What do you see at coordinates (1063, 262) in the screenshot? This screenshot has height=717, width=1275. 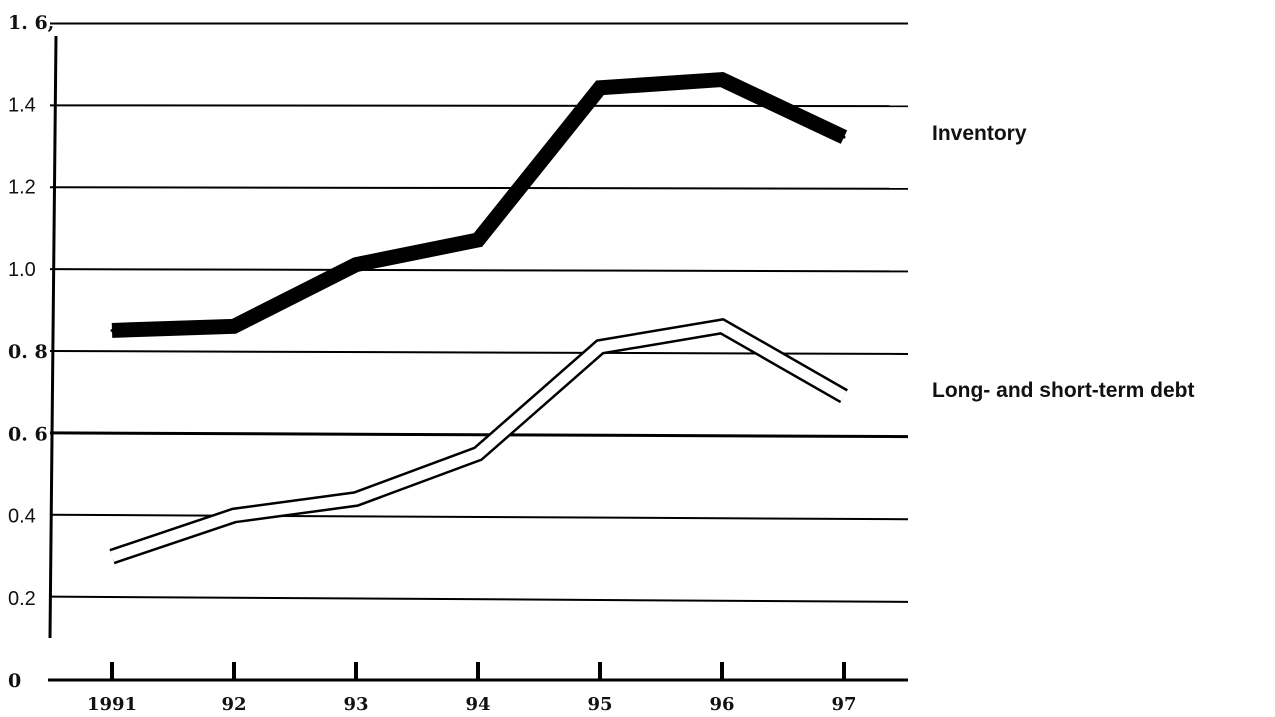 I see `series-labels: Inventory Long- and short-term debt` at bounding box center [1063, 262].